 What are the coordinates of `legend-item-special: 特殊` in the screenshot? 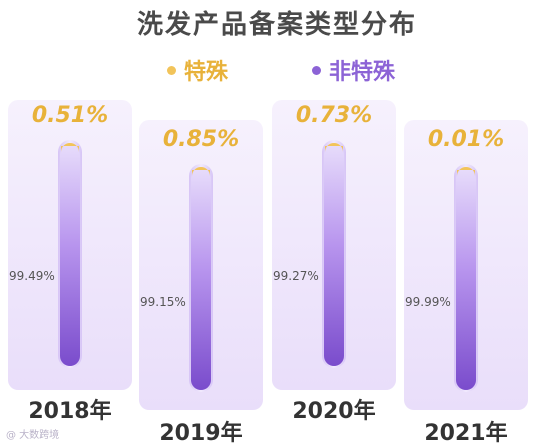 It's located at (197, 70).